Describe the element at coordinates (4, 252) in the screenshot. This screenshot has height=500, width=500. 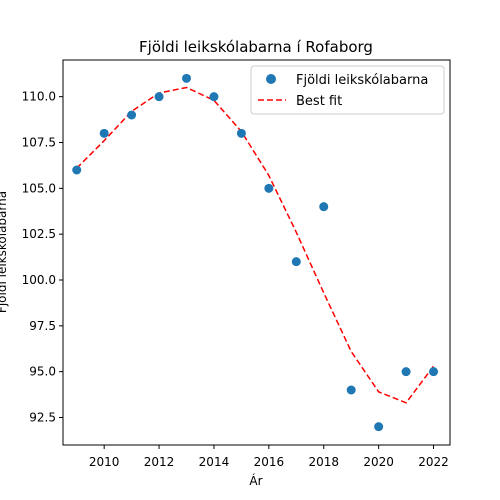
I see `y-axis-label: Fjöldi leikskólabarna` at that location.